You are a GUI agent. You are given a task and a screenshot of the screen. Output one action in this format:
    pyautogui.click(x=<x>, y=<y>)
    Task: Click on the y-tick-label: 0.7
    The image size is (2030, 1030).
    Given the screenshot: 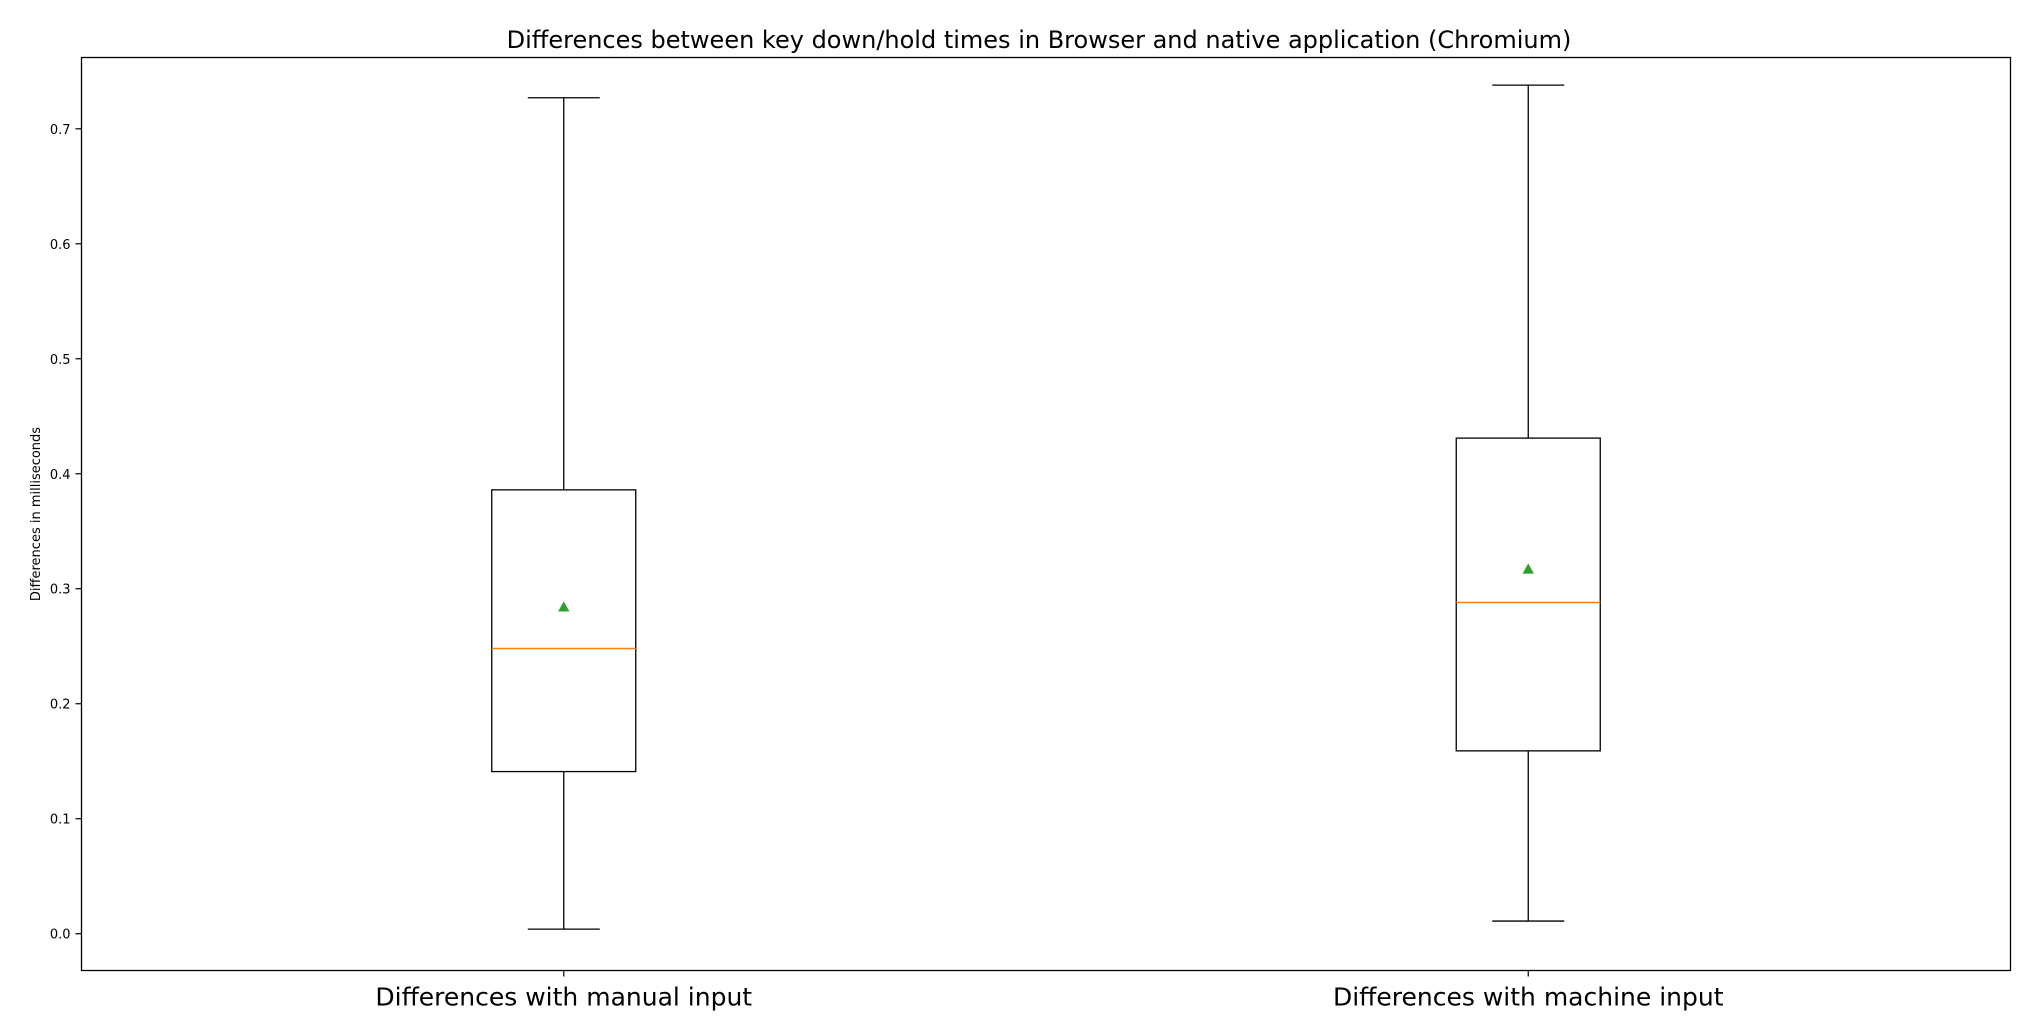 What is the action you would take?
    pyautogui.click(x=60, y=130)
    